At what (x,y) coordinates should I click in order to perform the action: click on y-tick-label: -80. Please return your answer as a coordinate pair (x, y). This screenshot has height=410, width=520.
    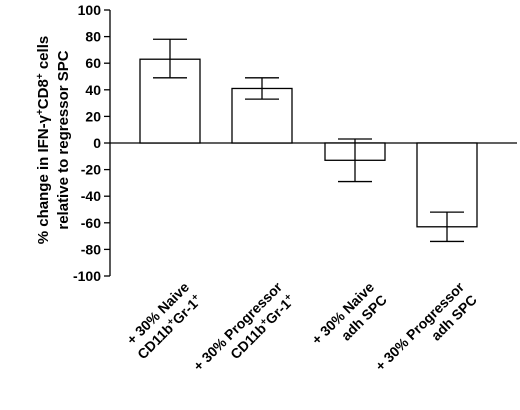
    Looking at the image, I should click on (91, 249).